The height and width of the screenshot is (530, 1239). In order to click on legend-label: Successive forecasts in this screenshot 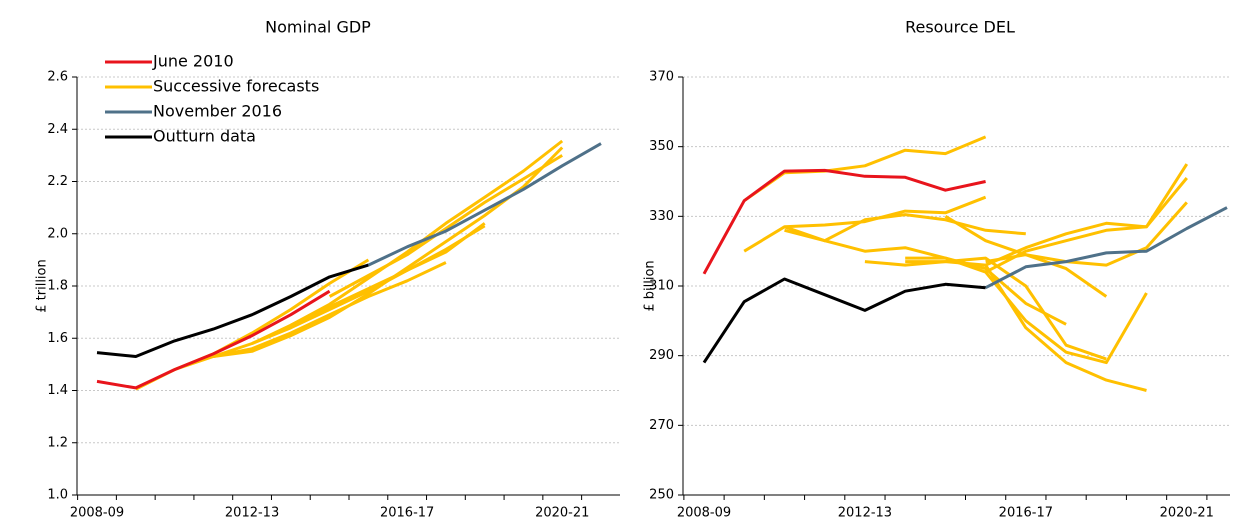, I will do `click(236, 86)`.